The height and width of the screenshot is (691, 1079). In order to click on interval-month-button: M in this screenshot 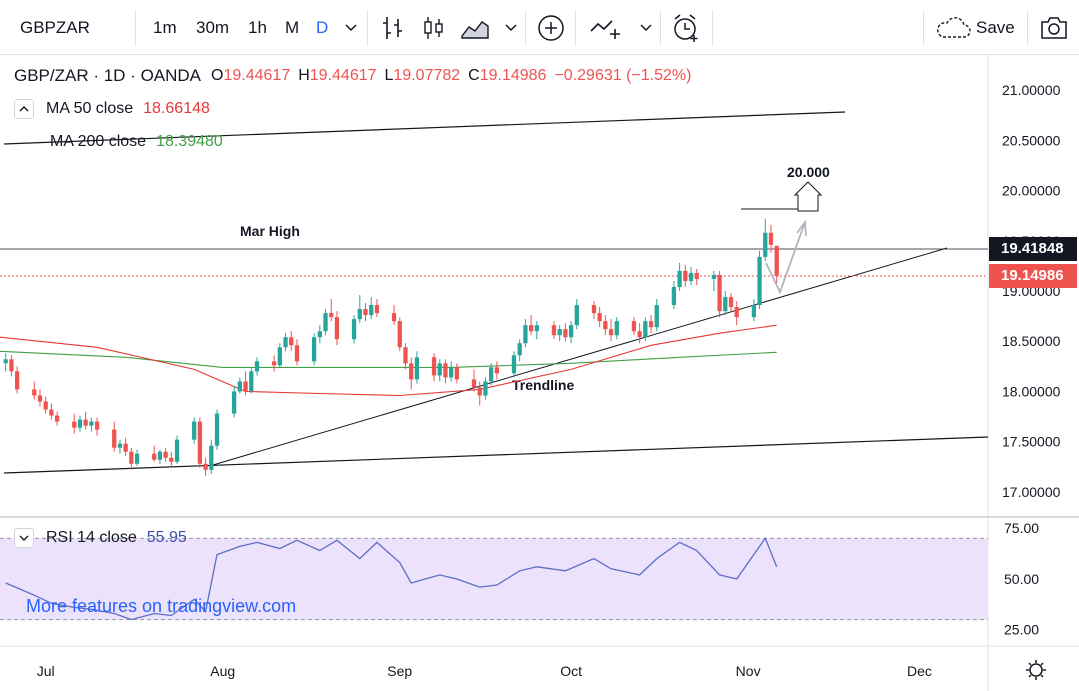, I will do `click(292, 27)`.